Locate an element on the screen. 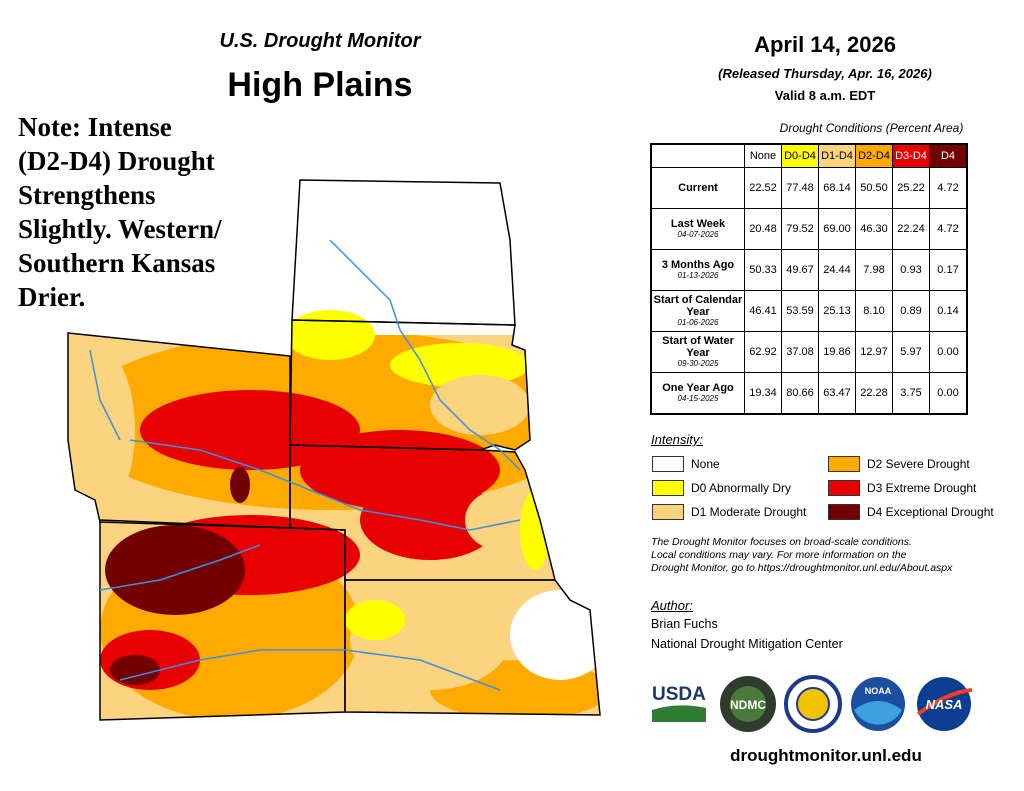 Image resolution: width=1024 pixels, height=791 pixels. author-heading: Author: is located at coordinates (672, 605).